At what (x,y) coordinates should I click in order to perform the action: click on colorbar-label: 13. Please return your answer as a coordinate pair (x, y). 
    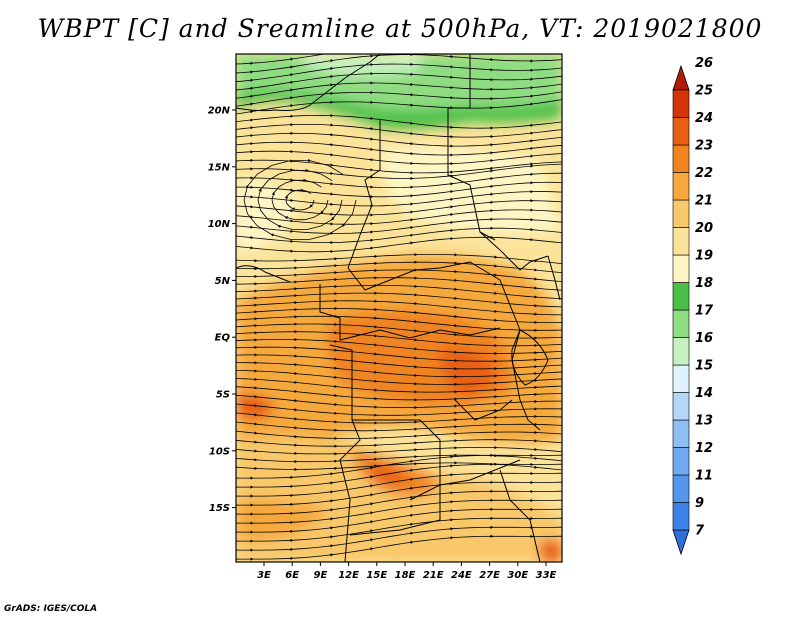
    Looking at the image, I should click on (704, 421).